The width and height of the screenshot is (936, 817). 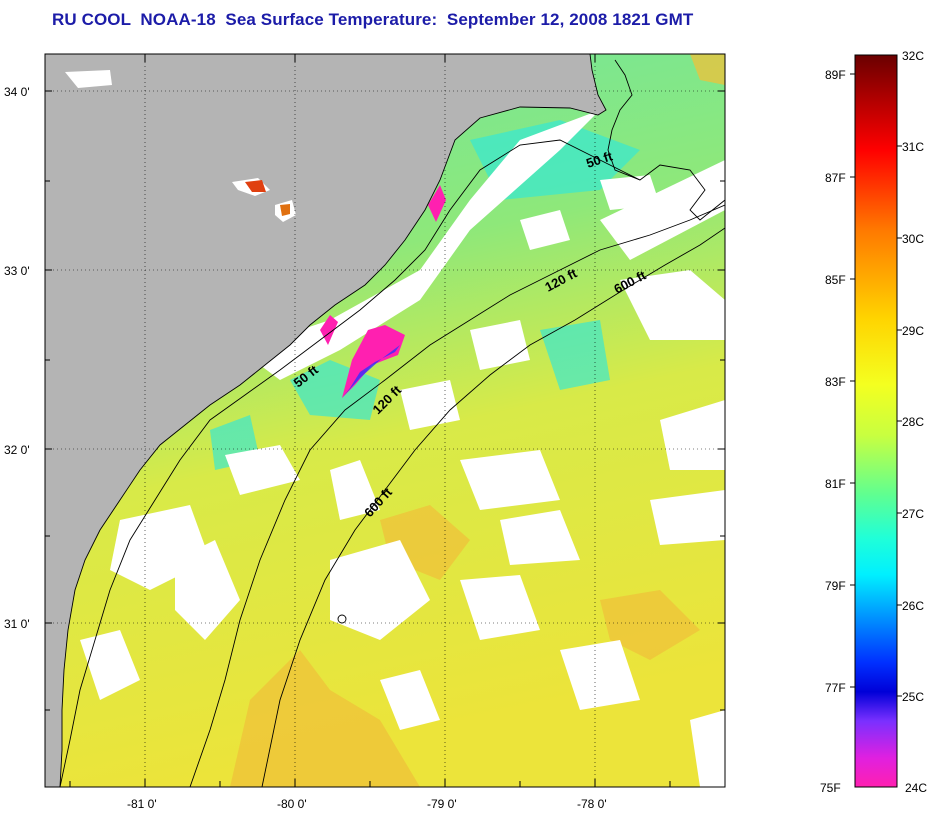 I want to click on celsius-label: 26C, so click(x=913, y=606).